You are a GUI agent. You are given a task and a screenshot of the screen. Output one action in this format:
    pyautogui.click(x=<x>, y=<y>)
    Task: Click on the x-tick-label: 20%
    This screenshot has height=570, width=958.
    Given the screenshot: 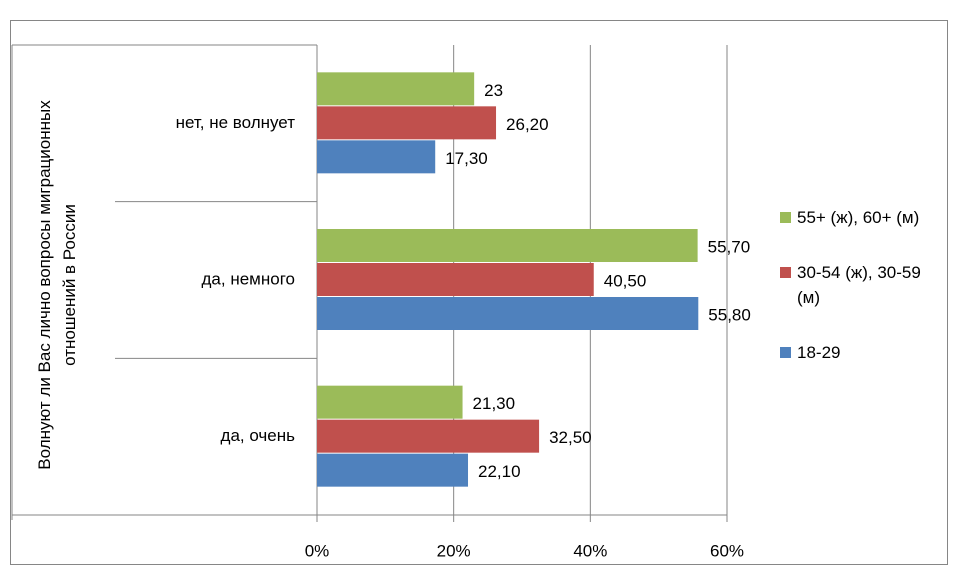 What is the action you would take?
    pyautogui.click(x=454, y=550)
    